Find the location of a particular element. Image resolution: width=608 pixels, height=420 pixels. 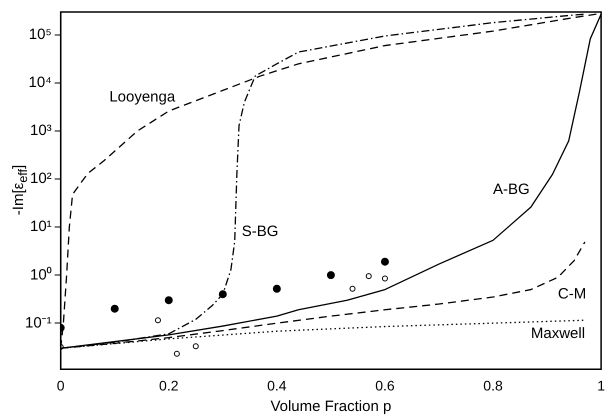

y-tick-label: 10³ is located at coordinates (41, 131).